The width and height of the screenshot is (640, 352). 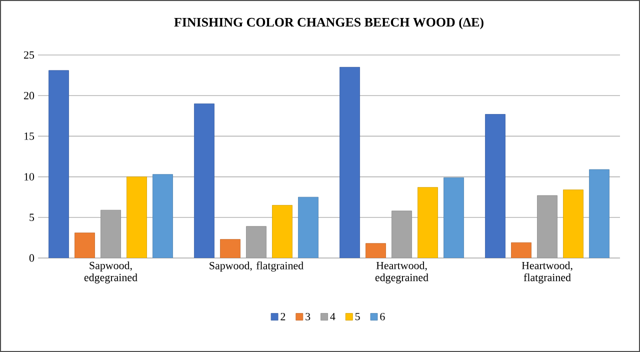 What do you see at coordinates (357, 316) in the screenshot?
I see `legend-label: 5` at bounding box center [357, 316].